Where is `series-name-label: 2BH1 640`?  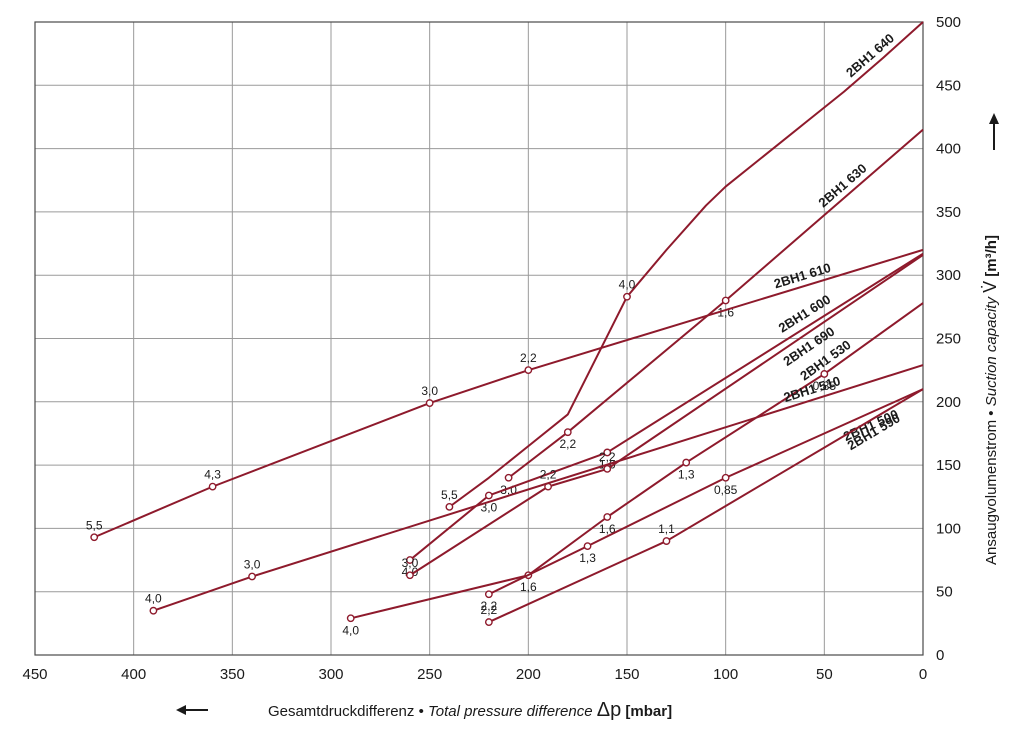
series-name-label: 2BH1 640 is located at coordinates (870, 55).